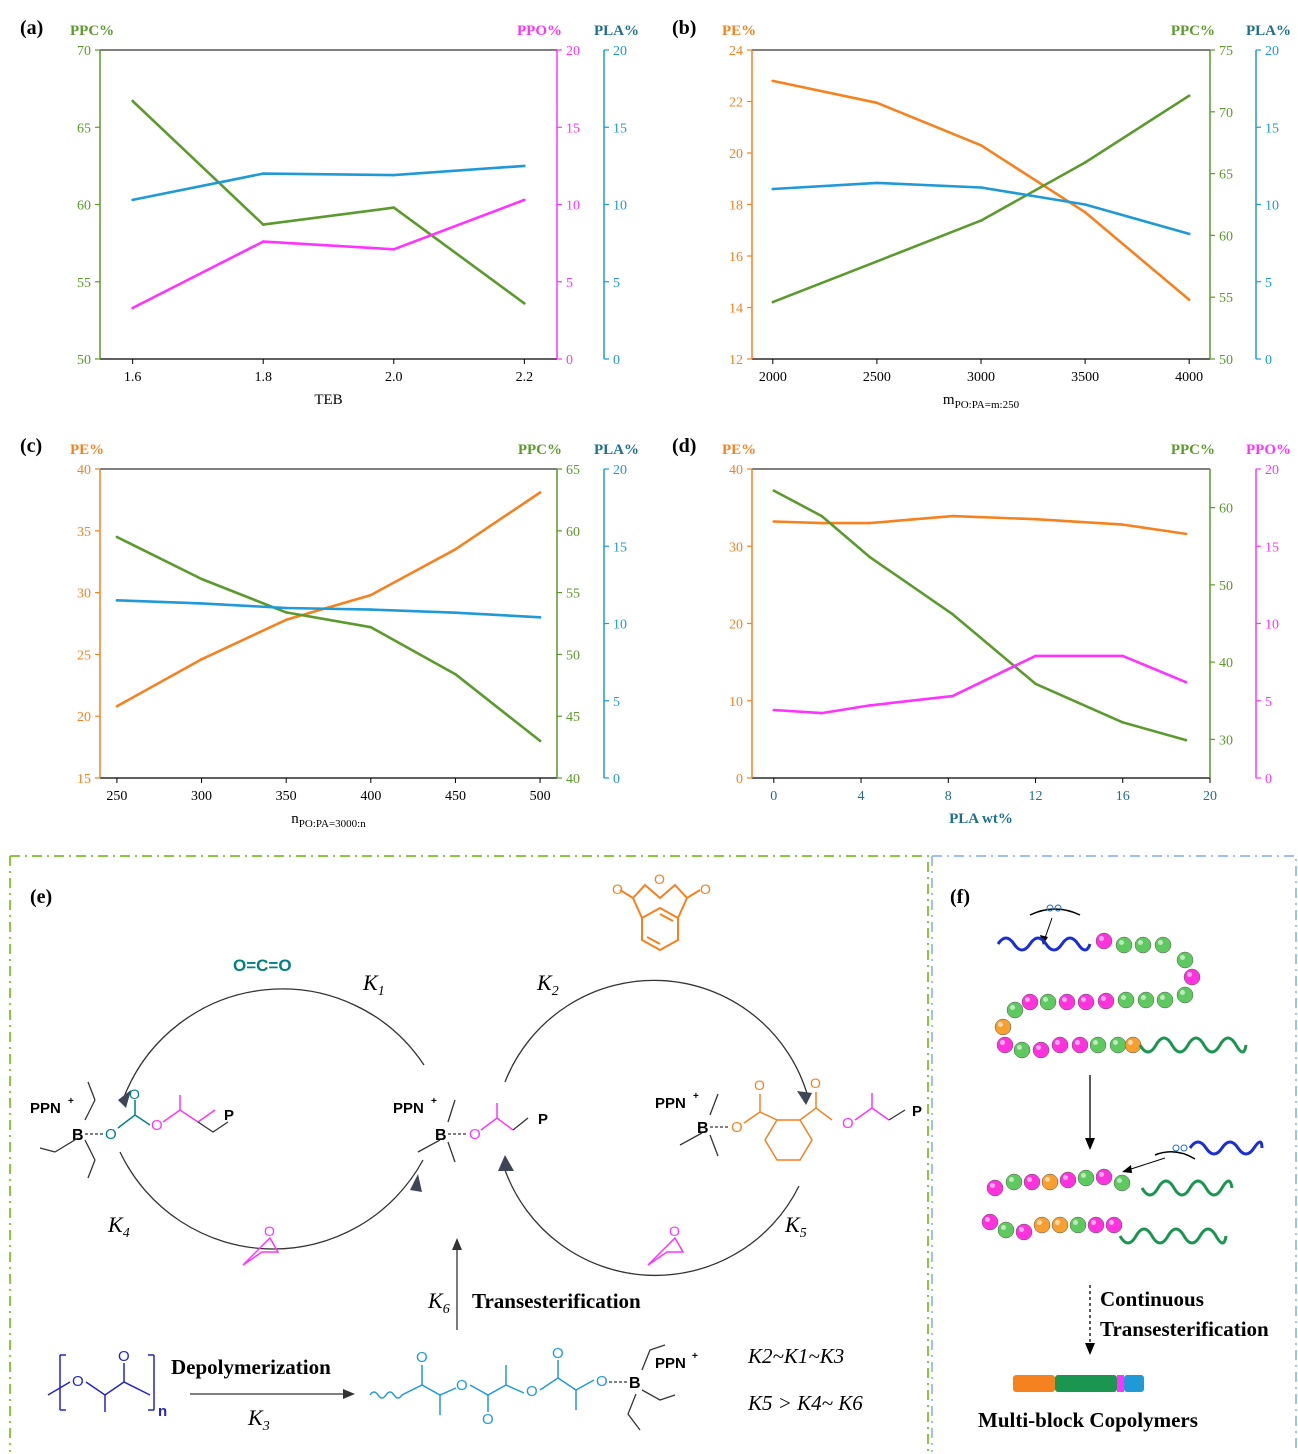 The image size is (1298, 1454). Describe the element at coordinates (162, 1411) in the screenshot. I see `svg-text: n` at that location.